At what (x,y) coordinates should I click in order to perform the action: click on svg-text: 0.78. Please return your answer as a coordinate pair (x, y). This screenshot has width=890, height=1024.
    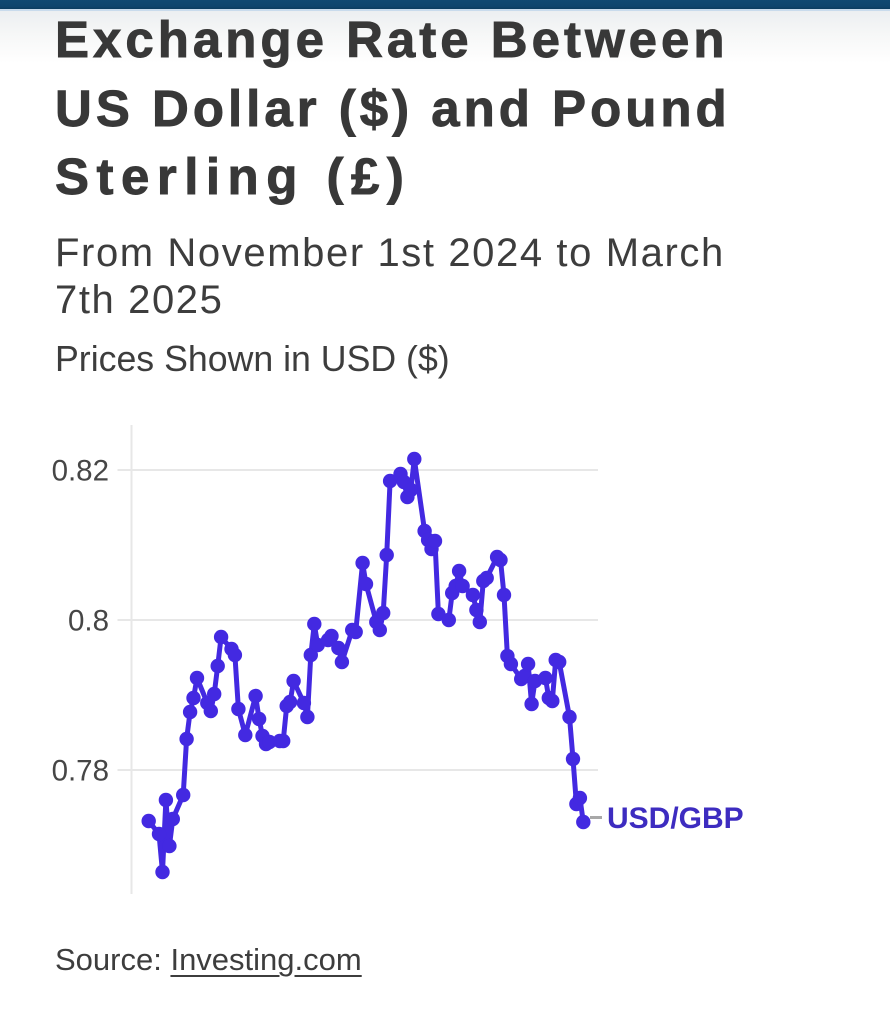
    Looking at the image, I should click on (80, 771).